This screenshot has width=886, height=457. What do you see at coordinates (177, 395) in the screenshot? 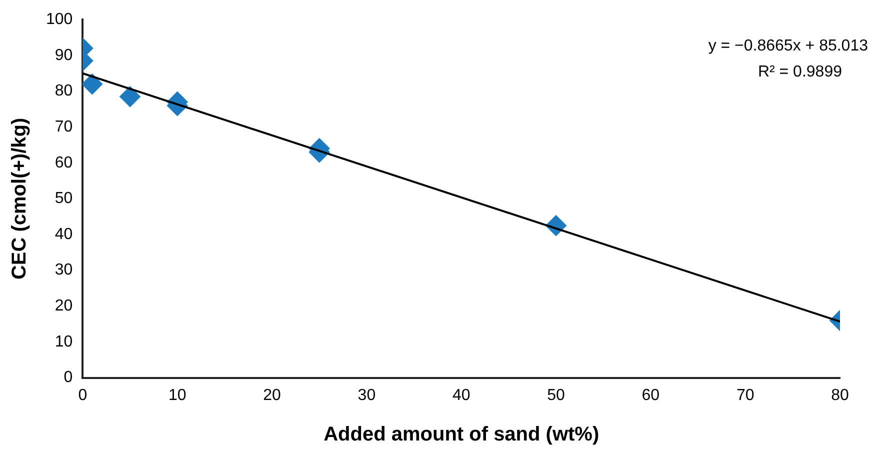
I see `x-tick-label: 10` at bounding box center [177, 395].